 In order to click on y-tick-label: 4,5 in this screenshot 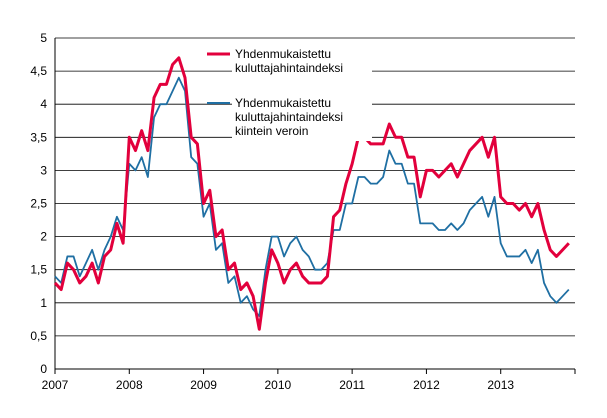, I will do `click(38, 71)`.